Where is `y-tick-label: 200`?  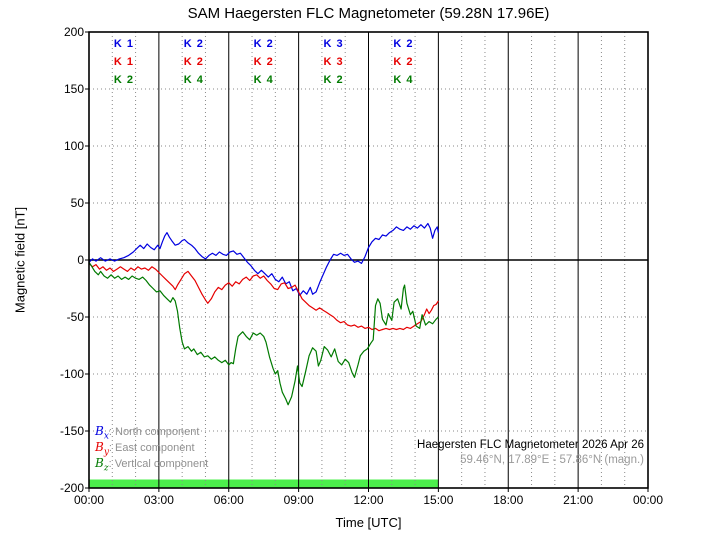
y-tick-label: 200 is located at coordinates (73, 32).